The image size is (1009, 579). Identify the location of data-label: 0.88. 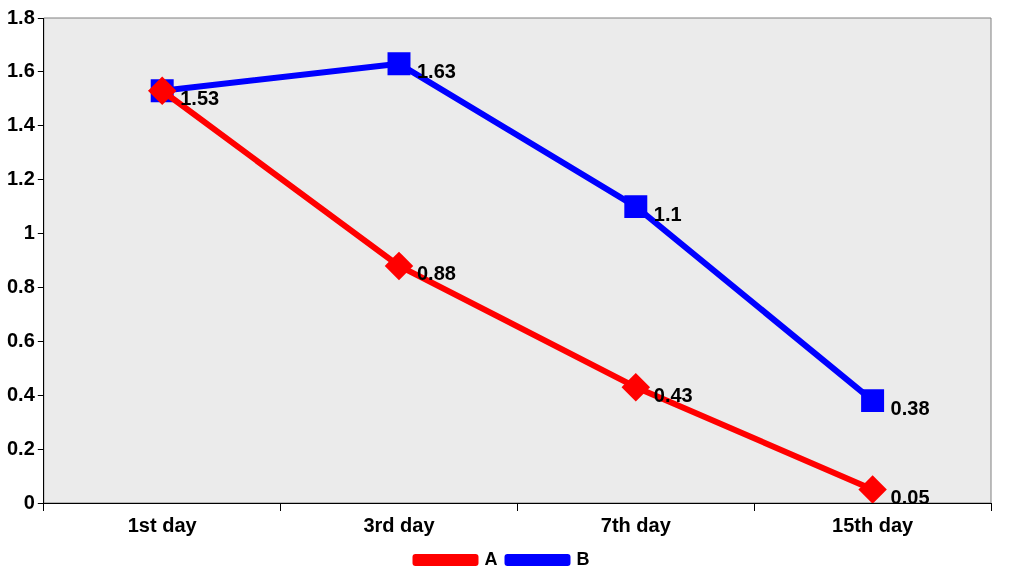
(436, 273).